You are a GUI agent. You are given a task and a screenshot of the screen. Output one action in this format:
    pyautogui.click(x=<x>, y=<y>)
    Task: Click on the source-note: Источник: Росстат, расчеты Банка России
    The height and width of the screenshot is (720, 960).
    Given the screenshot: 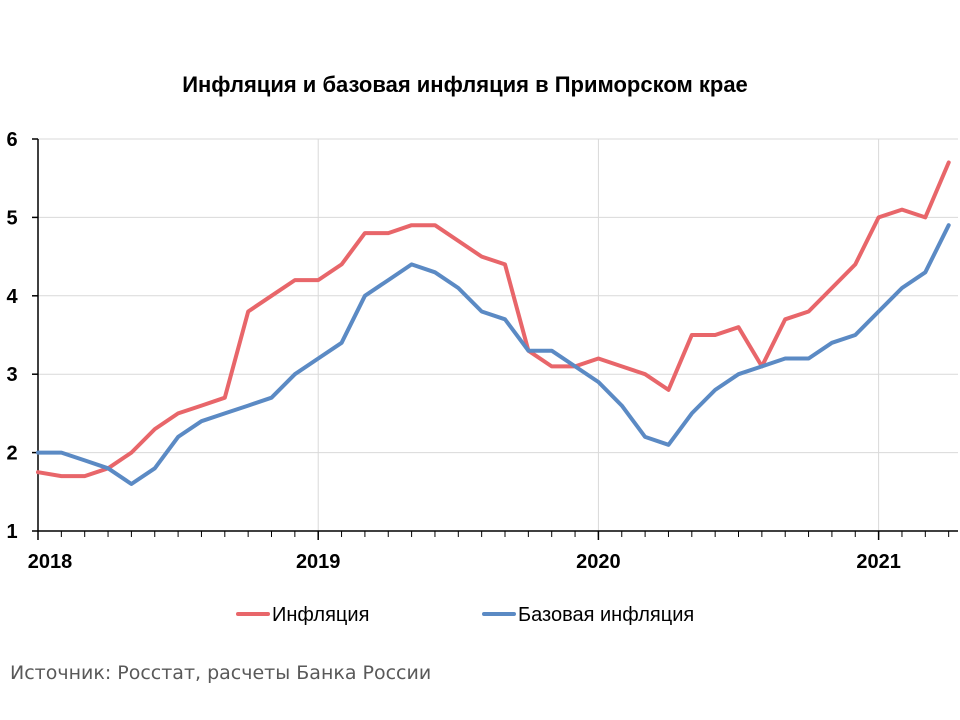 What is the action you would take?
    pyautogui.click(x=221, y=673)
    